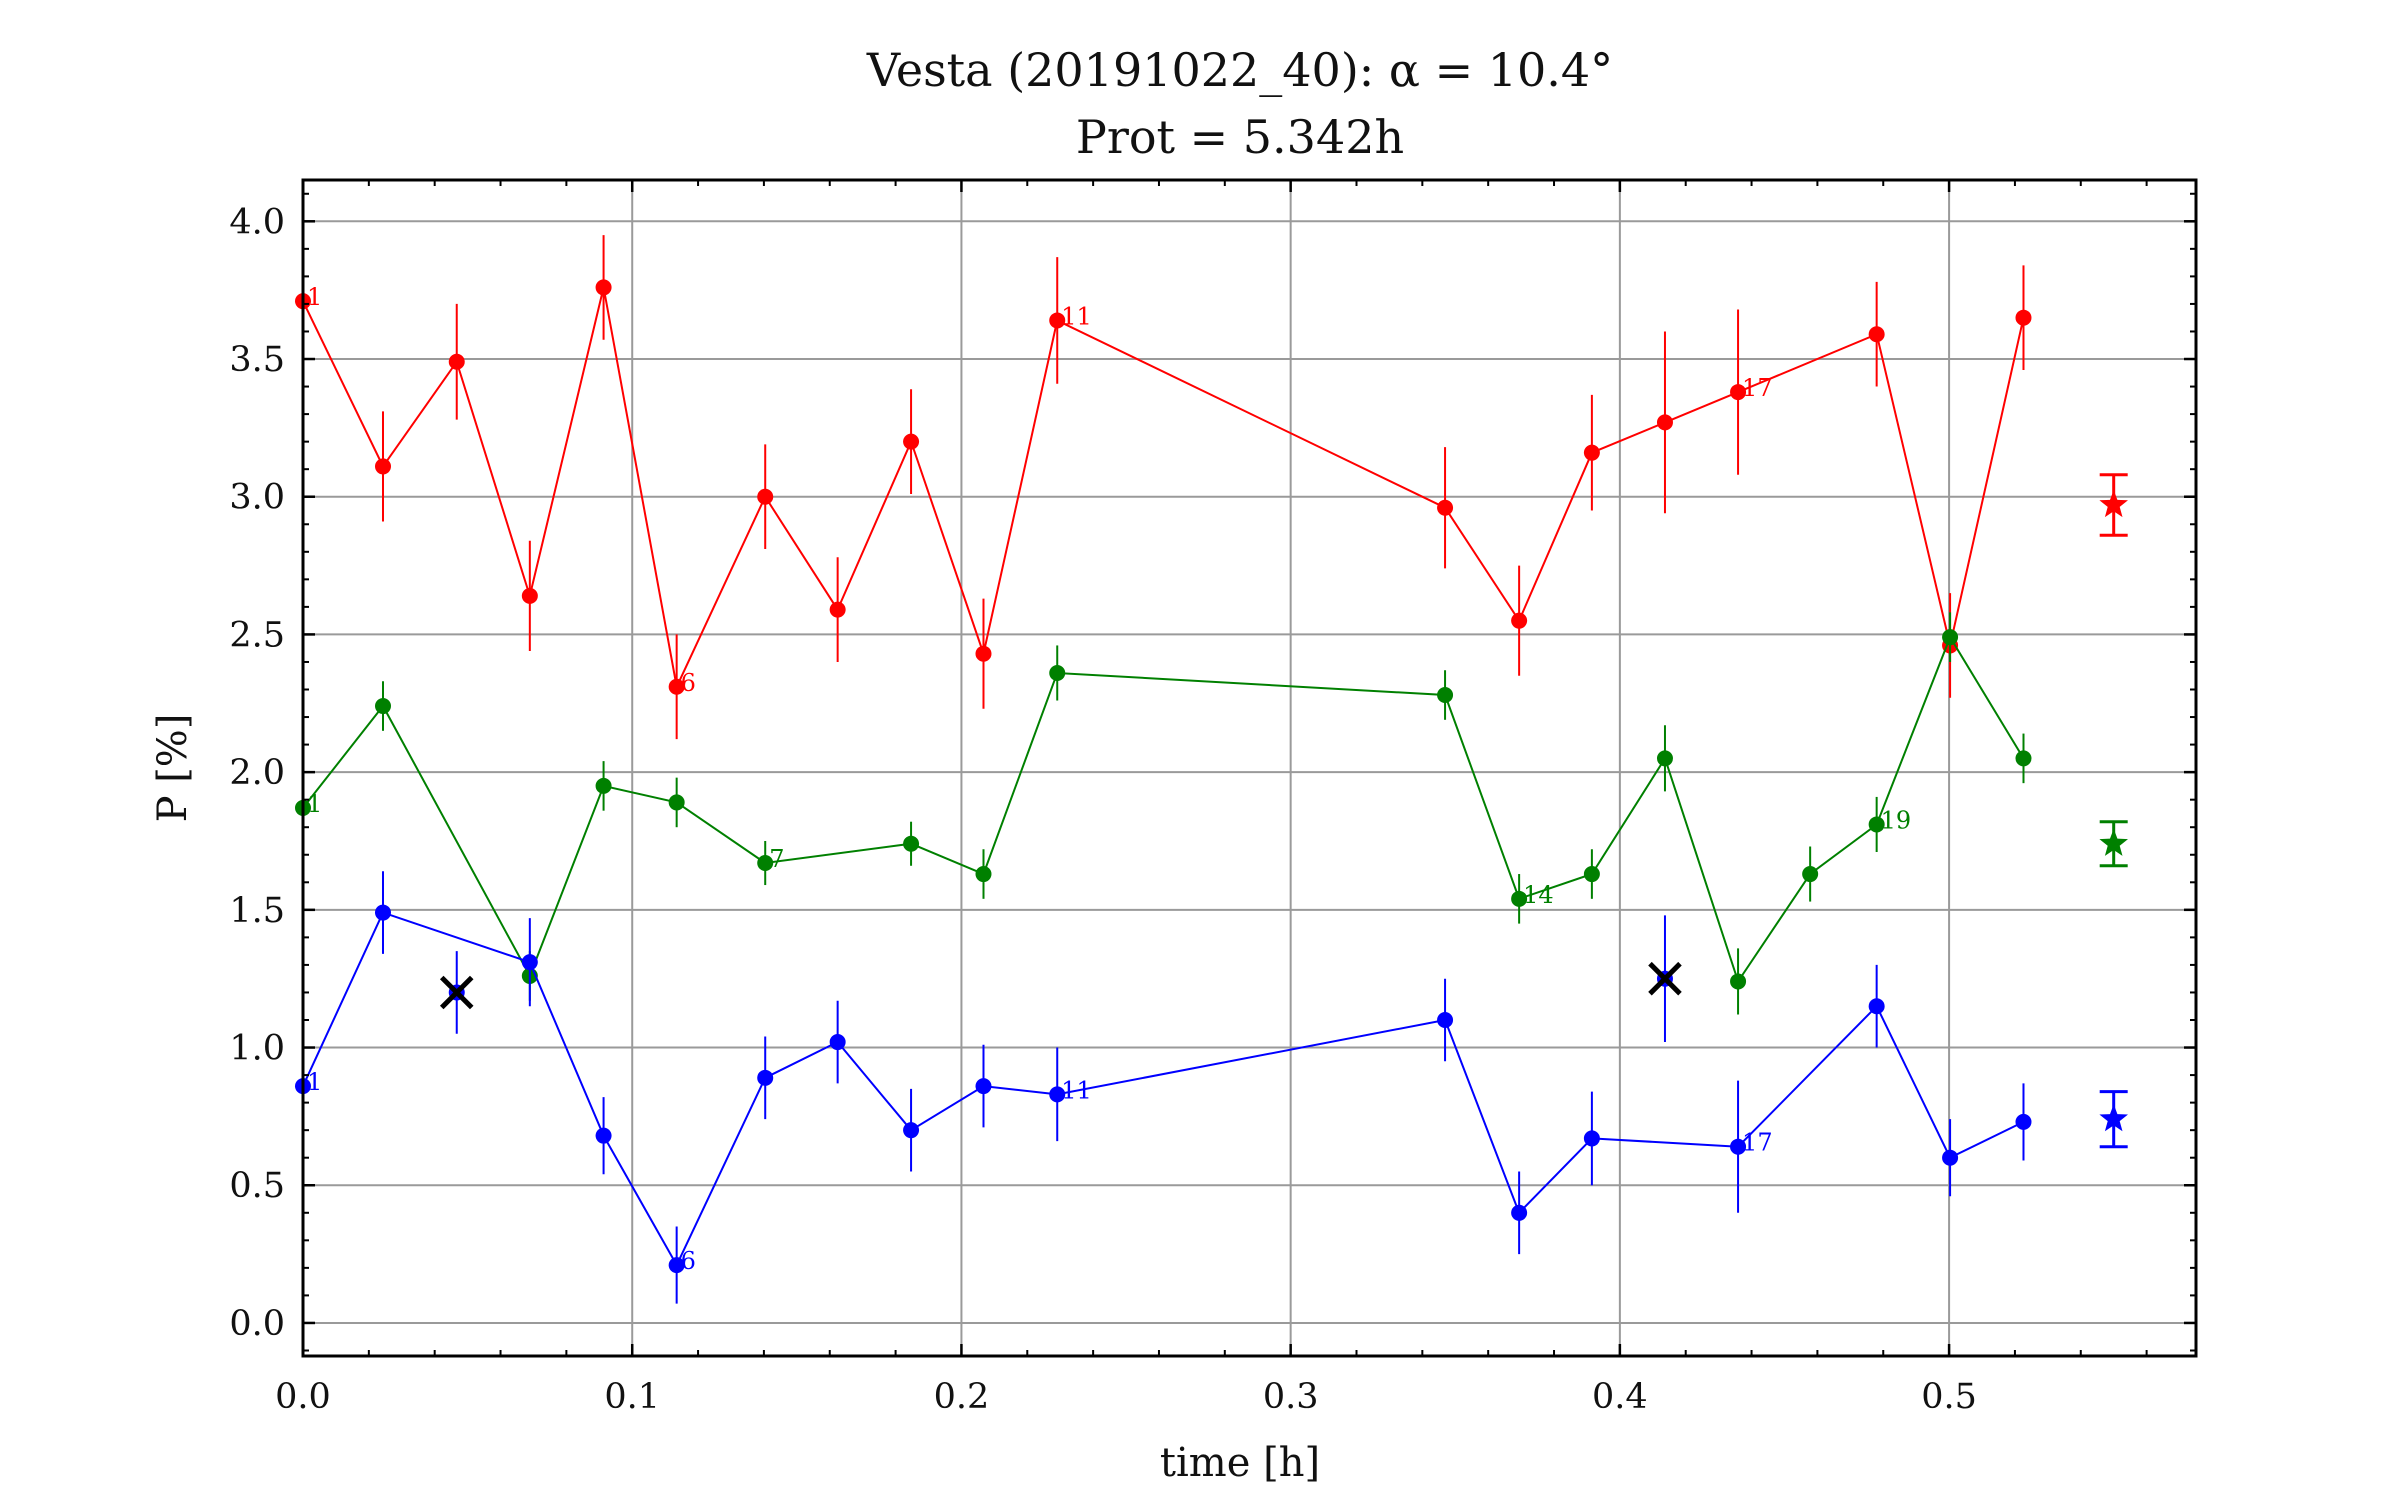 This screenshot has height=1500, width=2400. What do you see at coordinates (257, 360) in the screenshot?
I see `y-tick-label: 3.5` at bounding box center [257, 360].